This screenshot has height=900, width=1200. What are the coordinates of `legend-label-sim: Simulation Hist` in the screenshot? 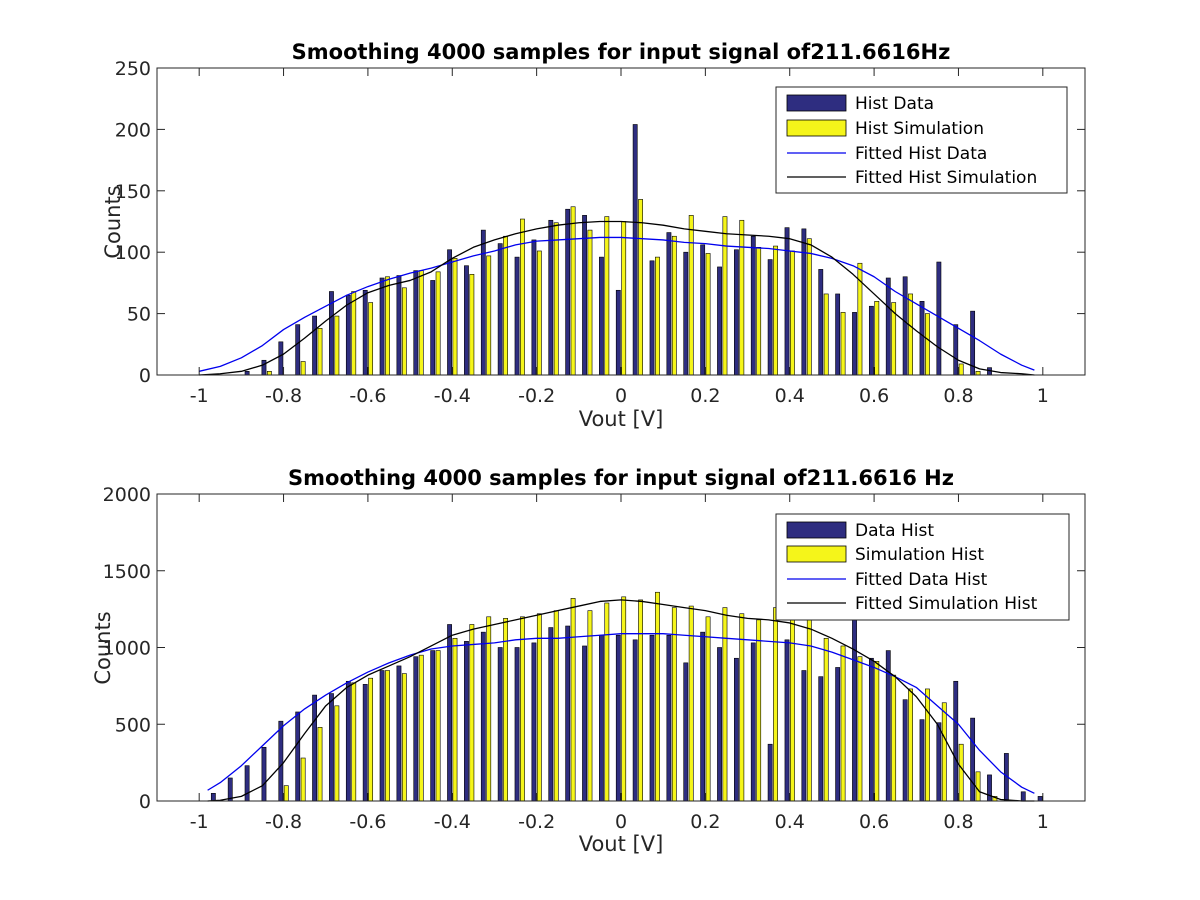 It's located at (919, 555).